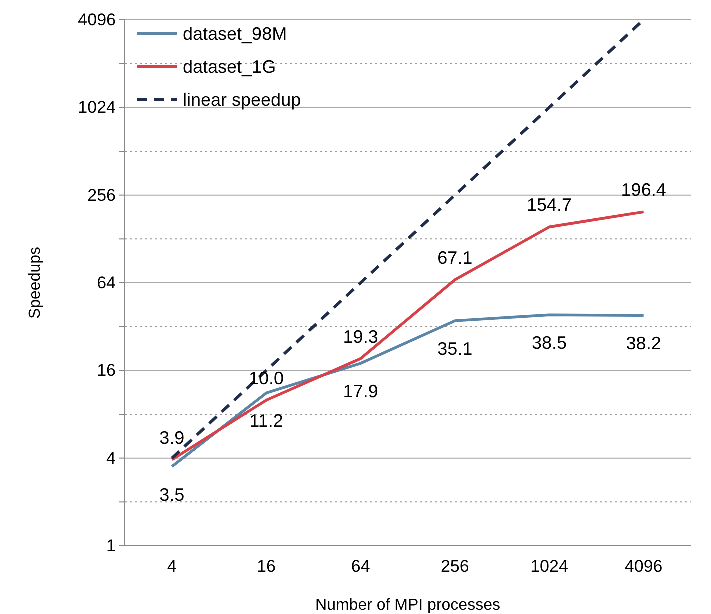 The image size is (711, 614). Describe the element at coordinates (235, 34) in the screenshot. I see `legend-label: dataset_98M` at that location.